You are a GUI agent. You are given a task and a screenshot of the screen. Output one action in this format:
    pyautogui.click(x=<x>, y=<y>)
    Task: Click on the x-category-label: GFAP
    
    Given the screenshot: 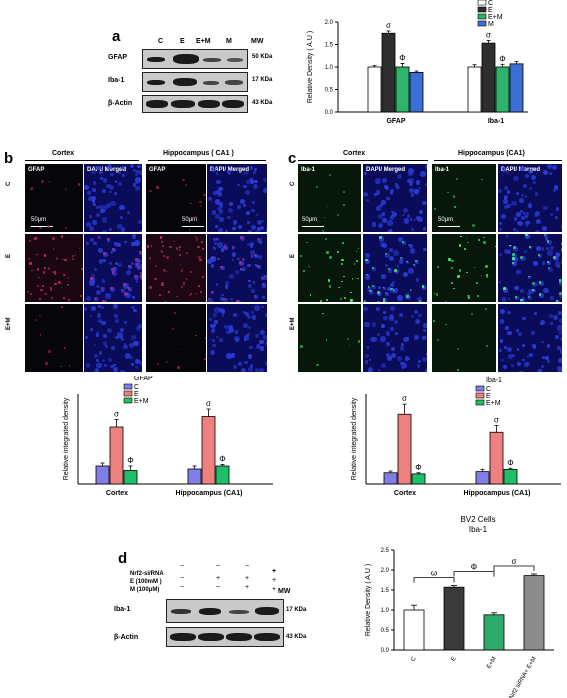 What is the action you would take?
    pyautogui.click(x=395, y=121)
    